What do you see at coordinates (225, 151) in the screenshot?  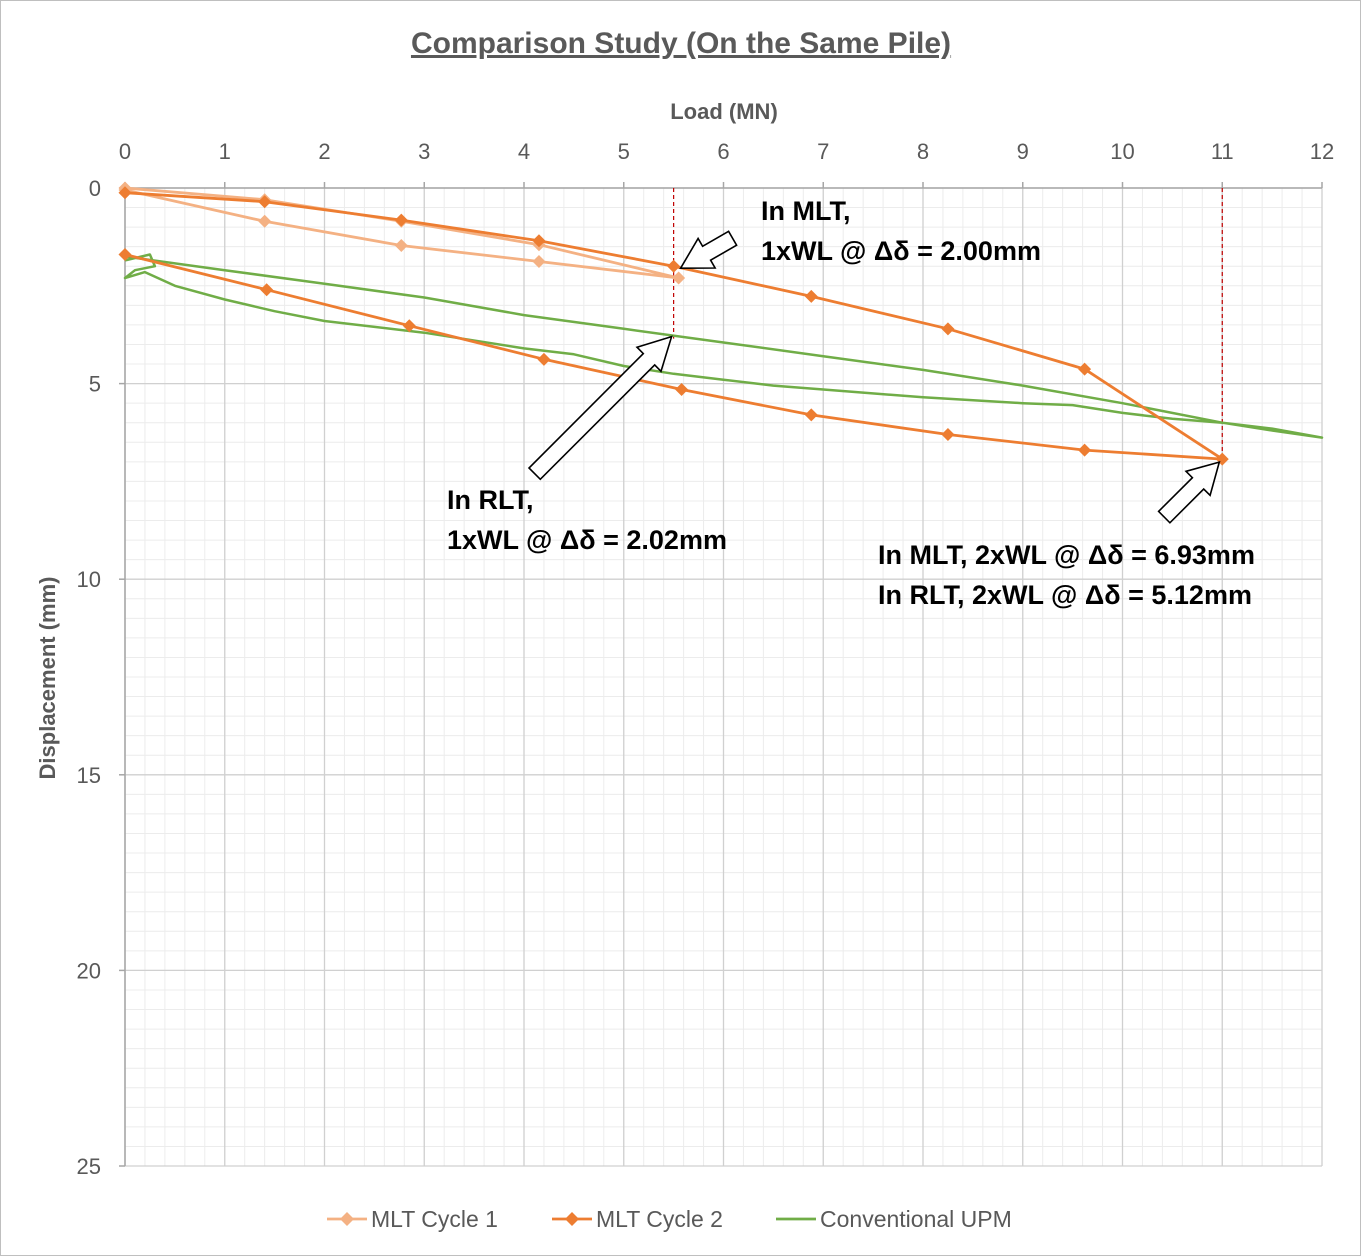 I see `x-tick-label: 1` at bounding box center [225, 151].